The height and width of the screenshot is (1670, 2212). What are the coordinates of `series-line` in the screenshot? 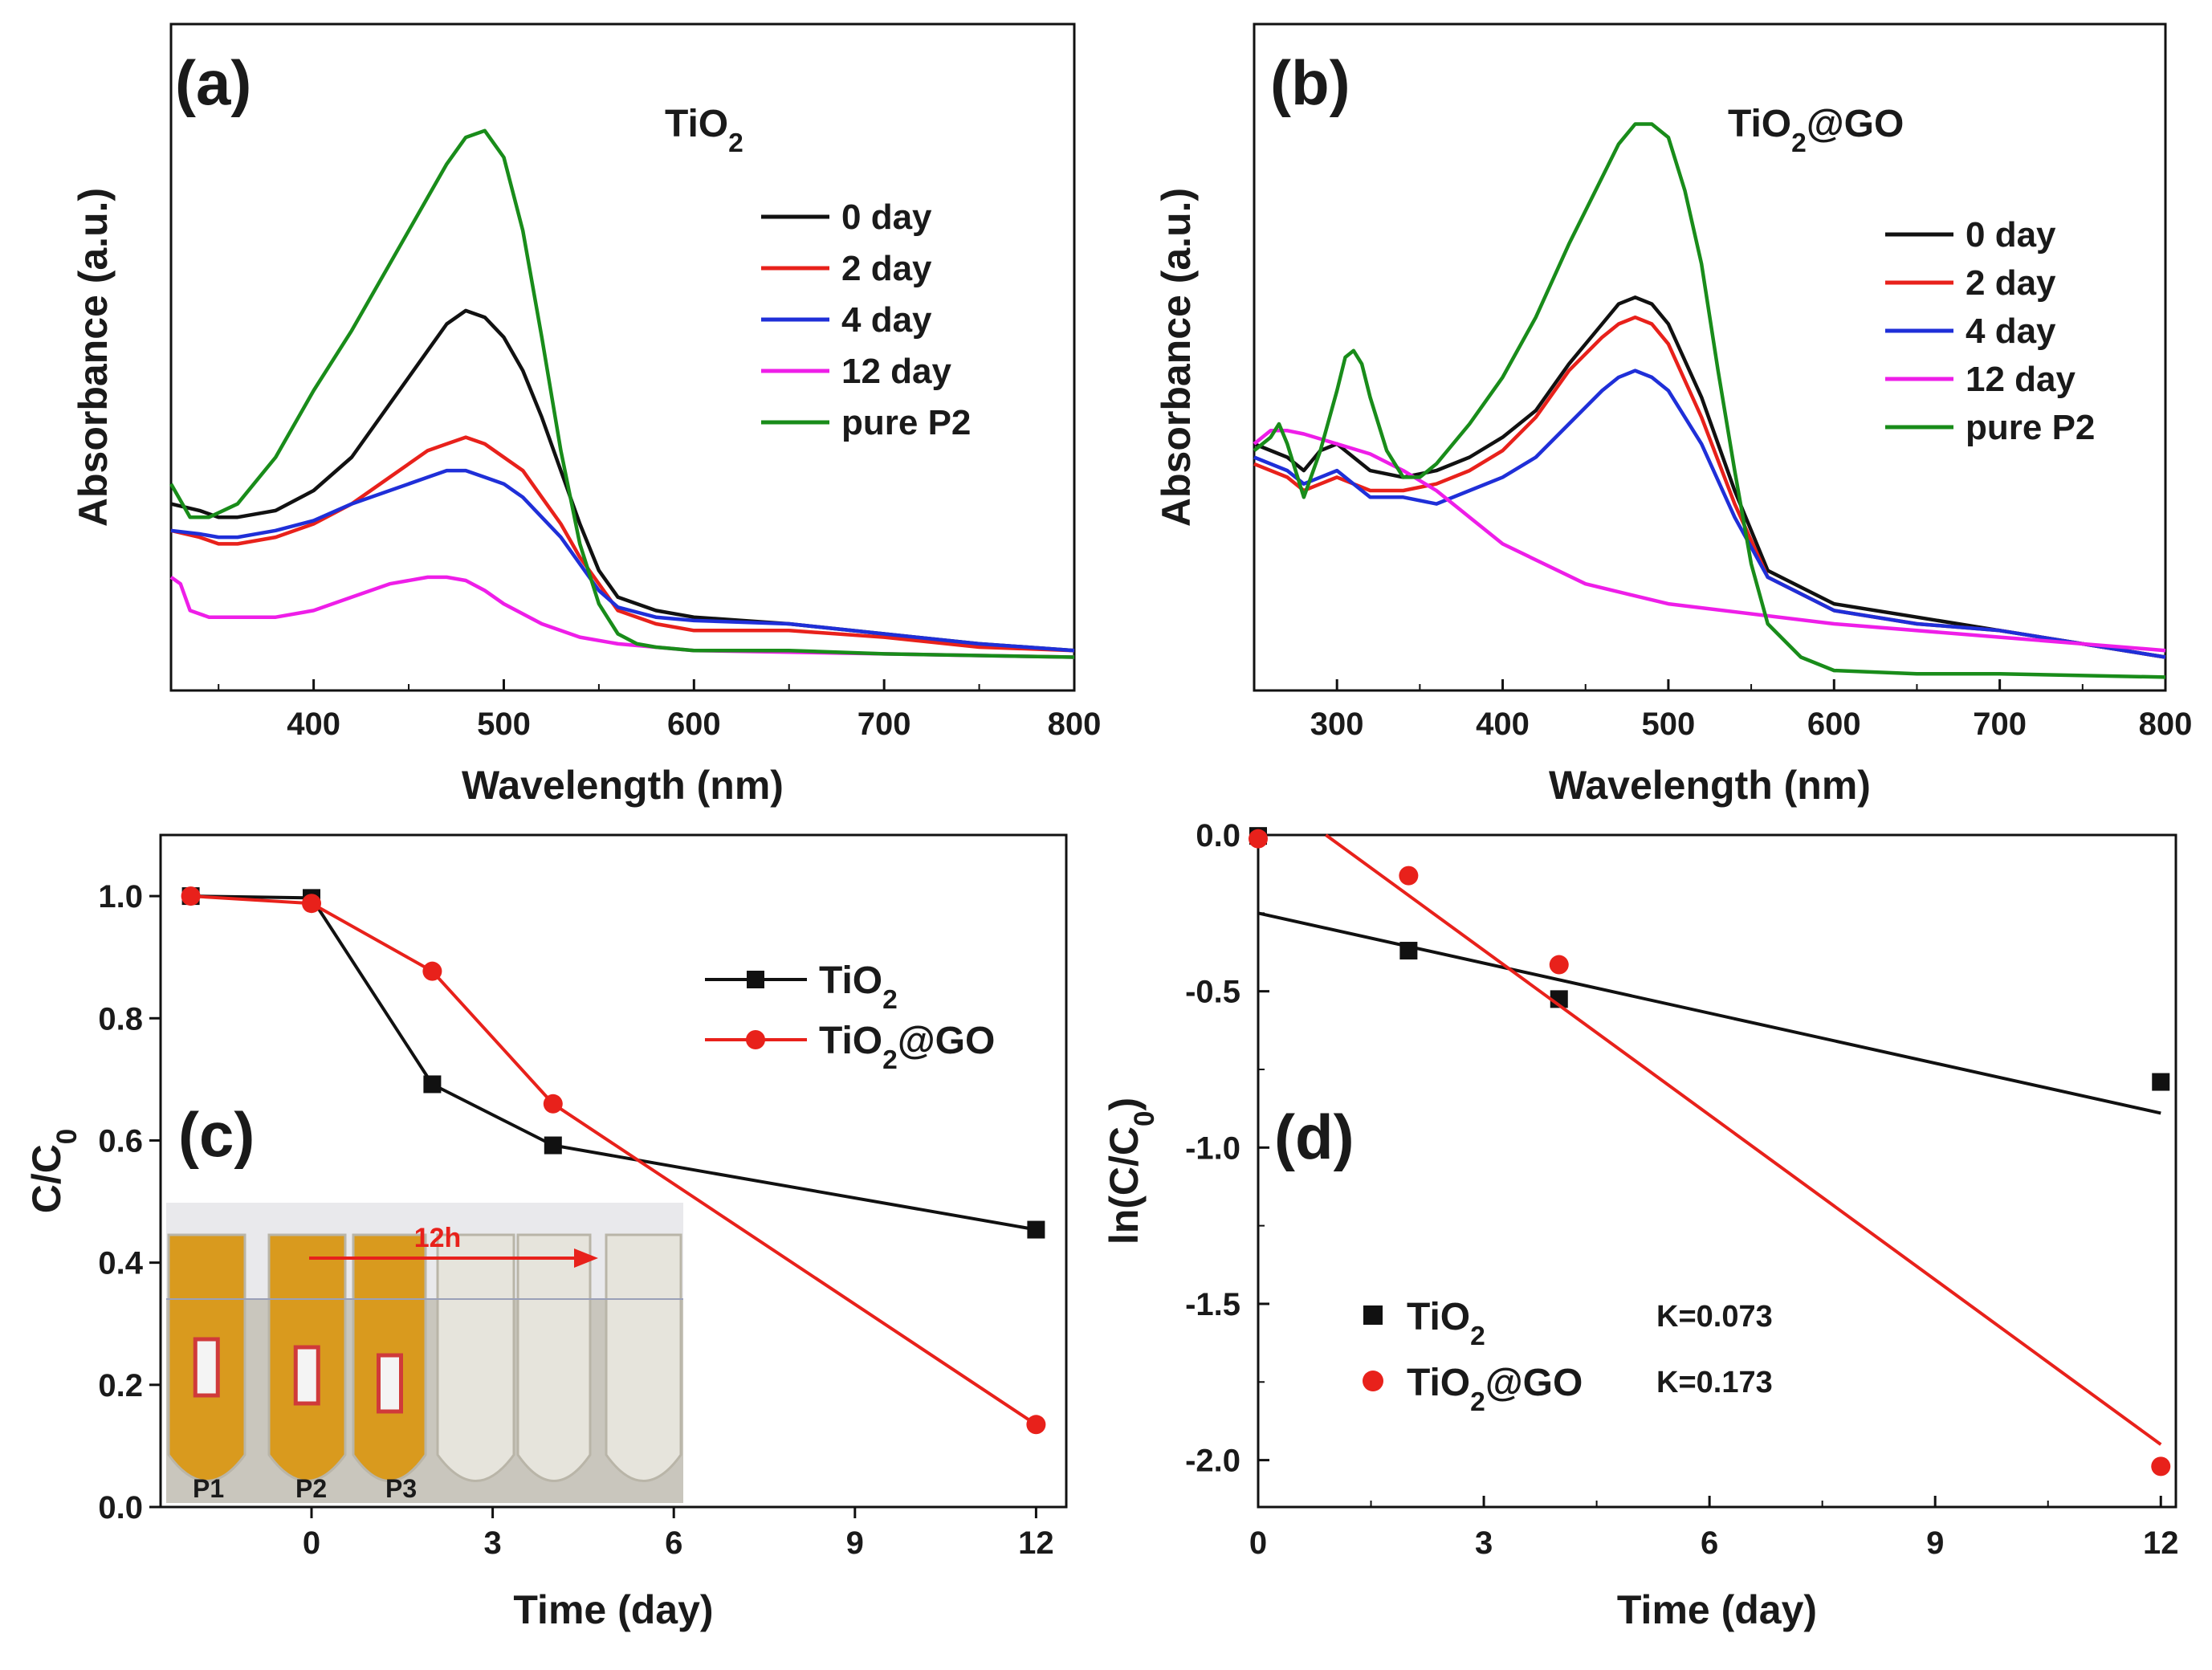 It's located at (613, 1063).